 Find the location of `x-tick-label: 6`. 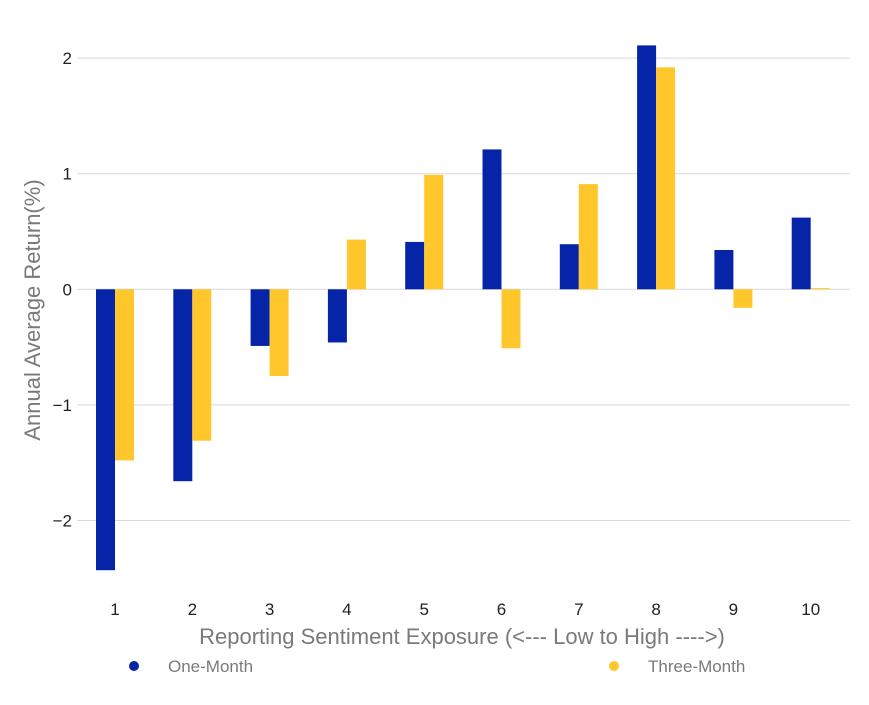

x-tick-label: 6 is located at coordinates (501, 609).